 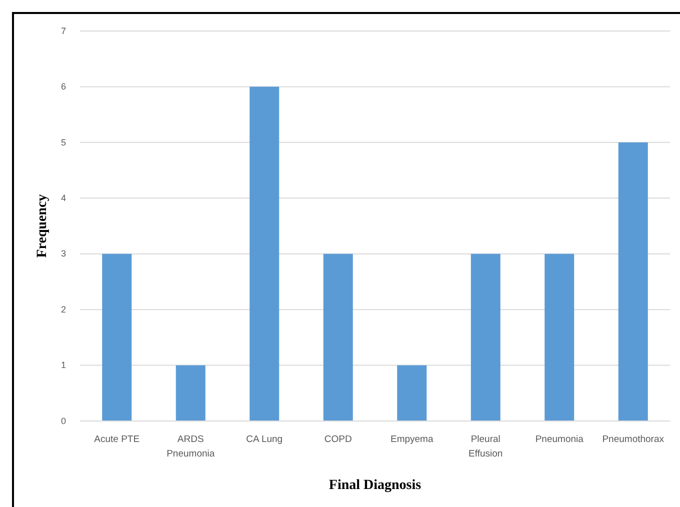 I want to click on x-tick-label: CA Lung, so click(x=264, y=439).